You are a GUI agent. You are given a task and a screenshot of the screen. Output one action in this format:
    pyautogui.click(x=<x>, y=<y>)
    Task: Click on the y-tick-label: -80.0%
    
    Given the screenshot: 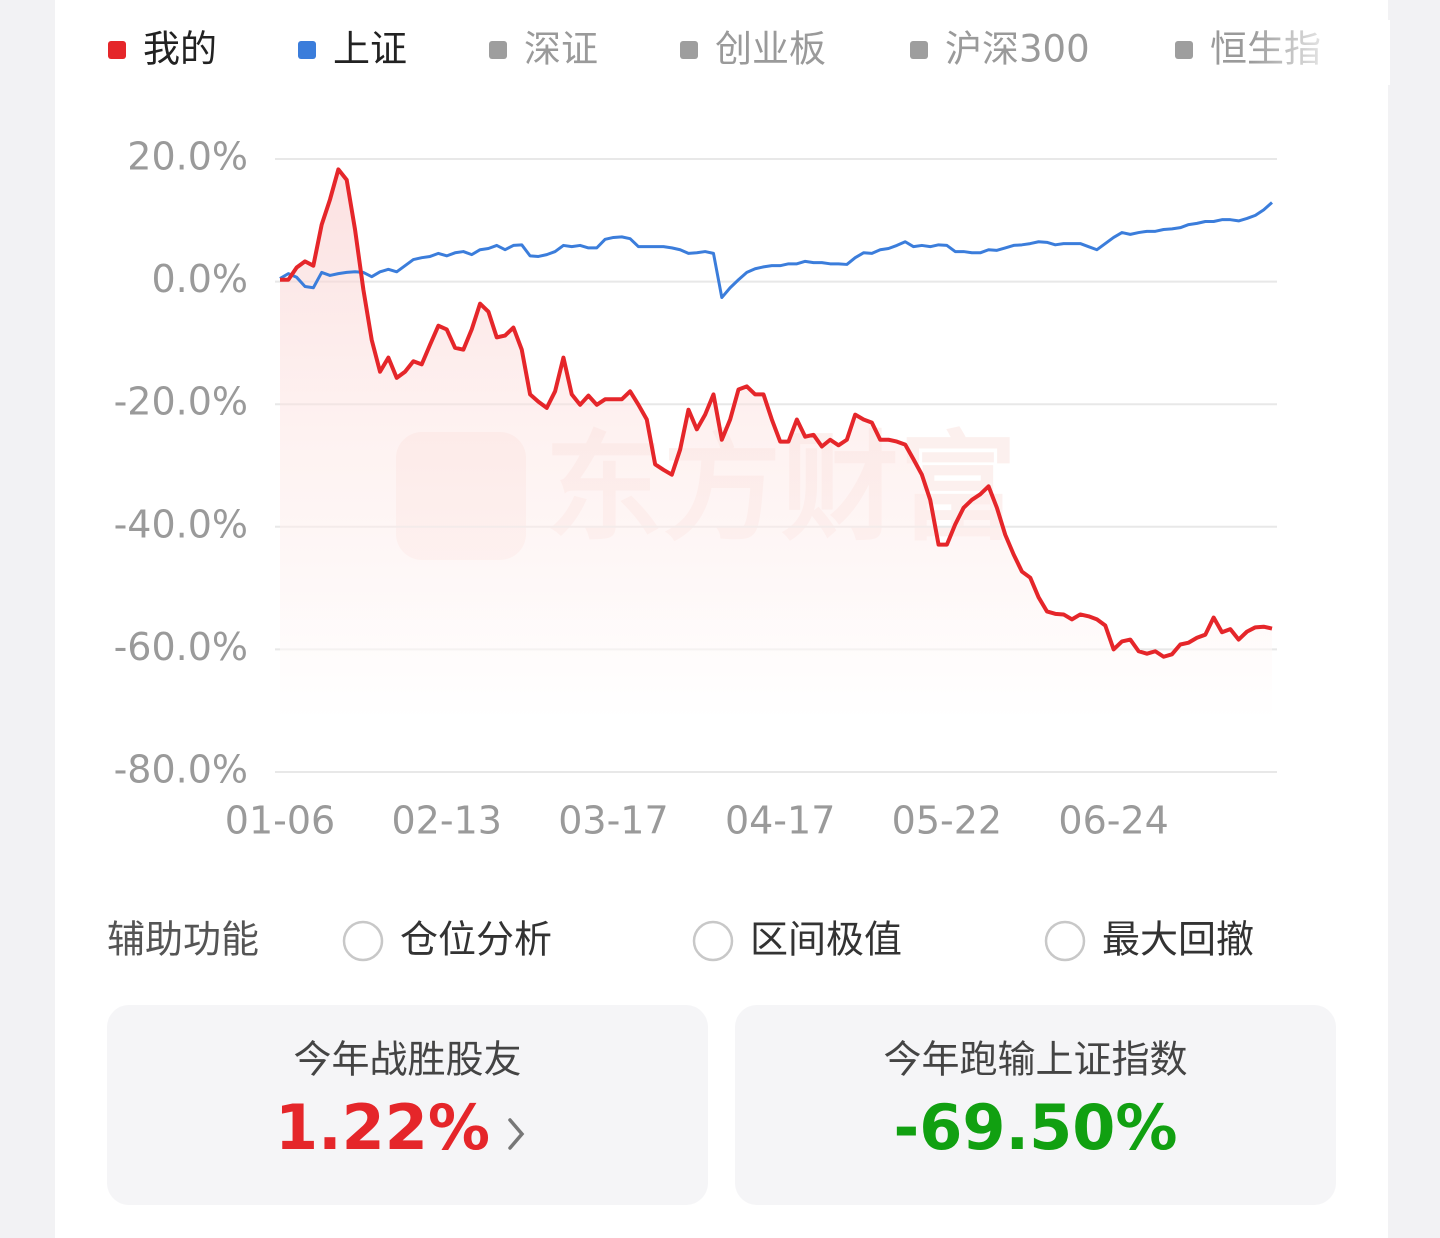 What is the action you would take?
    pyautogui.click(x=181, y=770)
    